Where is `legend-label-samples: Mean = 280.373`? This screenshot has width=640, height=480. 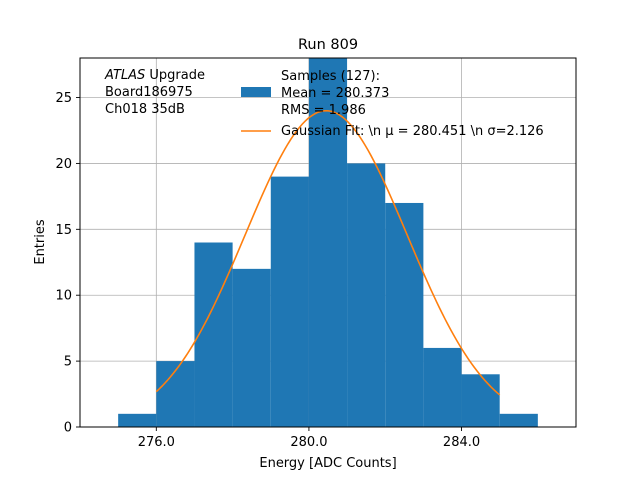 legend-label-samples: Mean = 280.373 is located at coordinates (335, 93).